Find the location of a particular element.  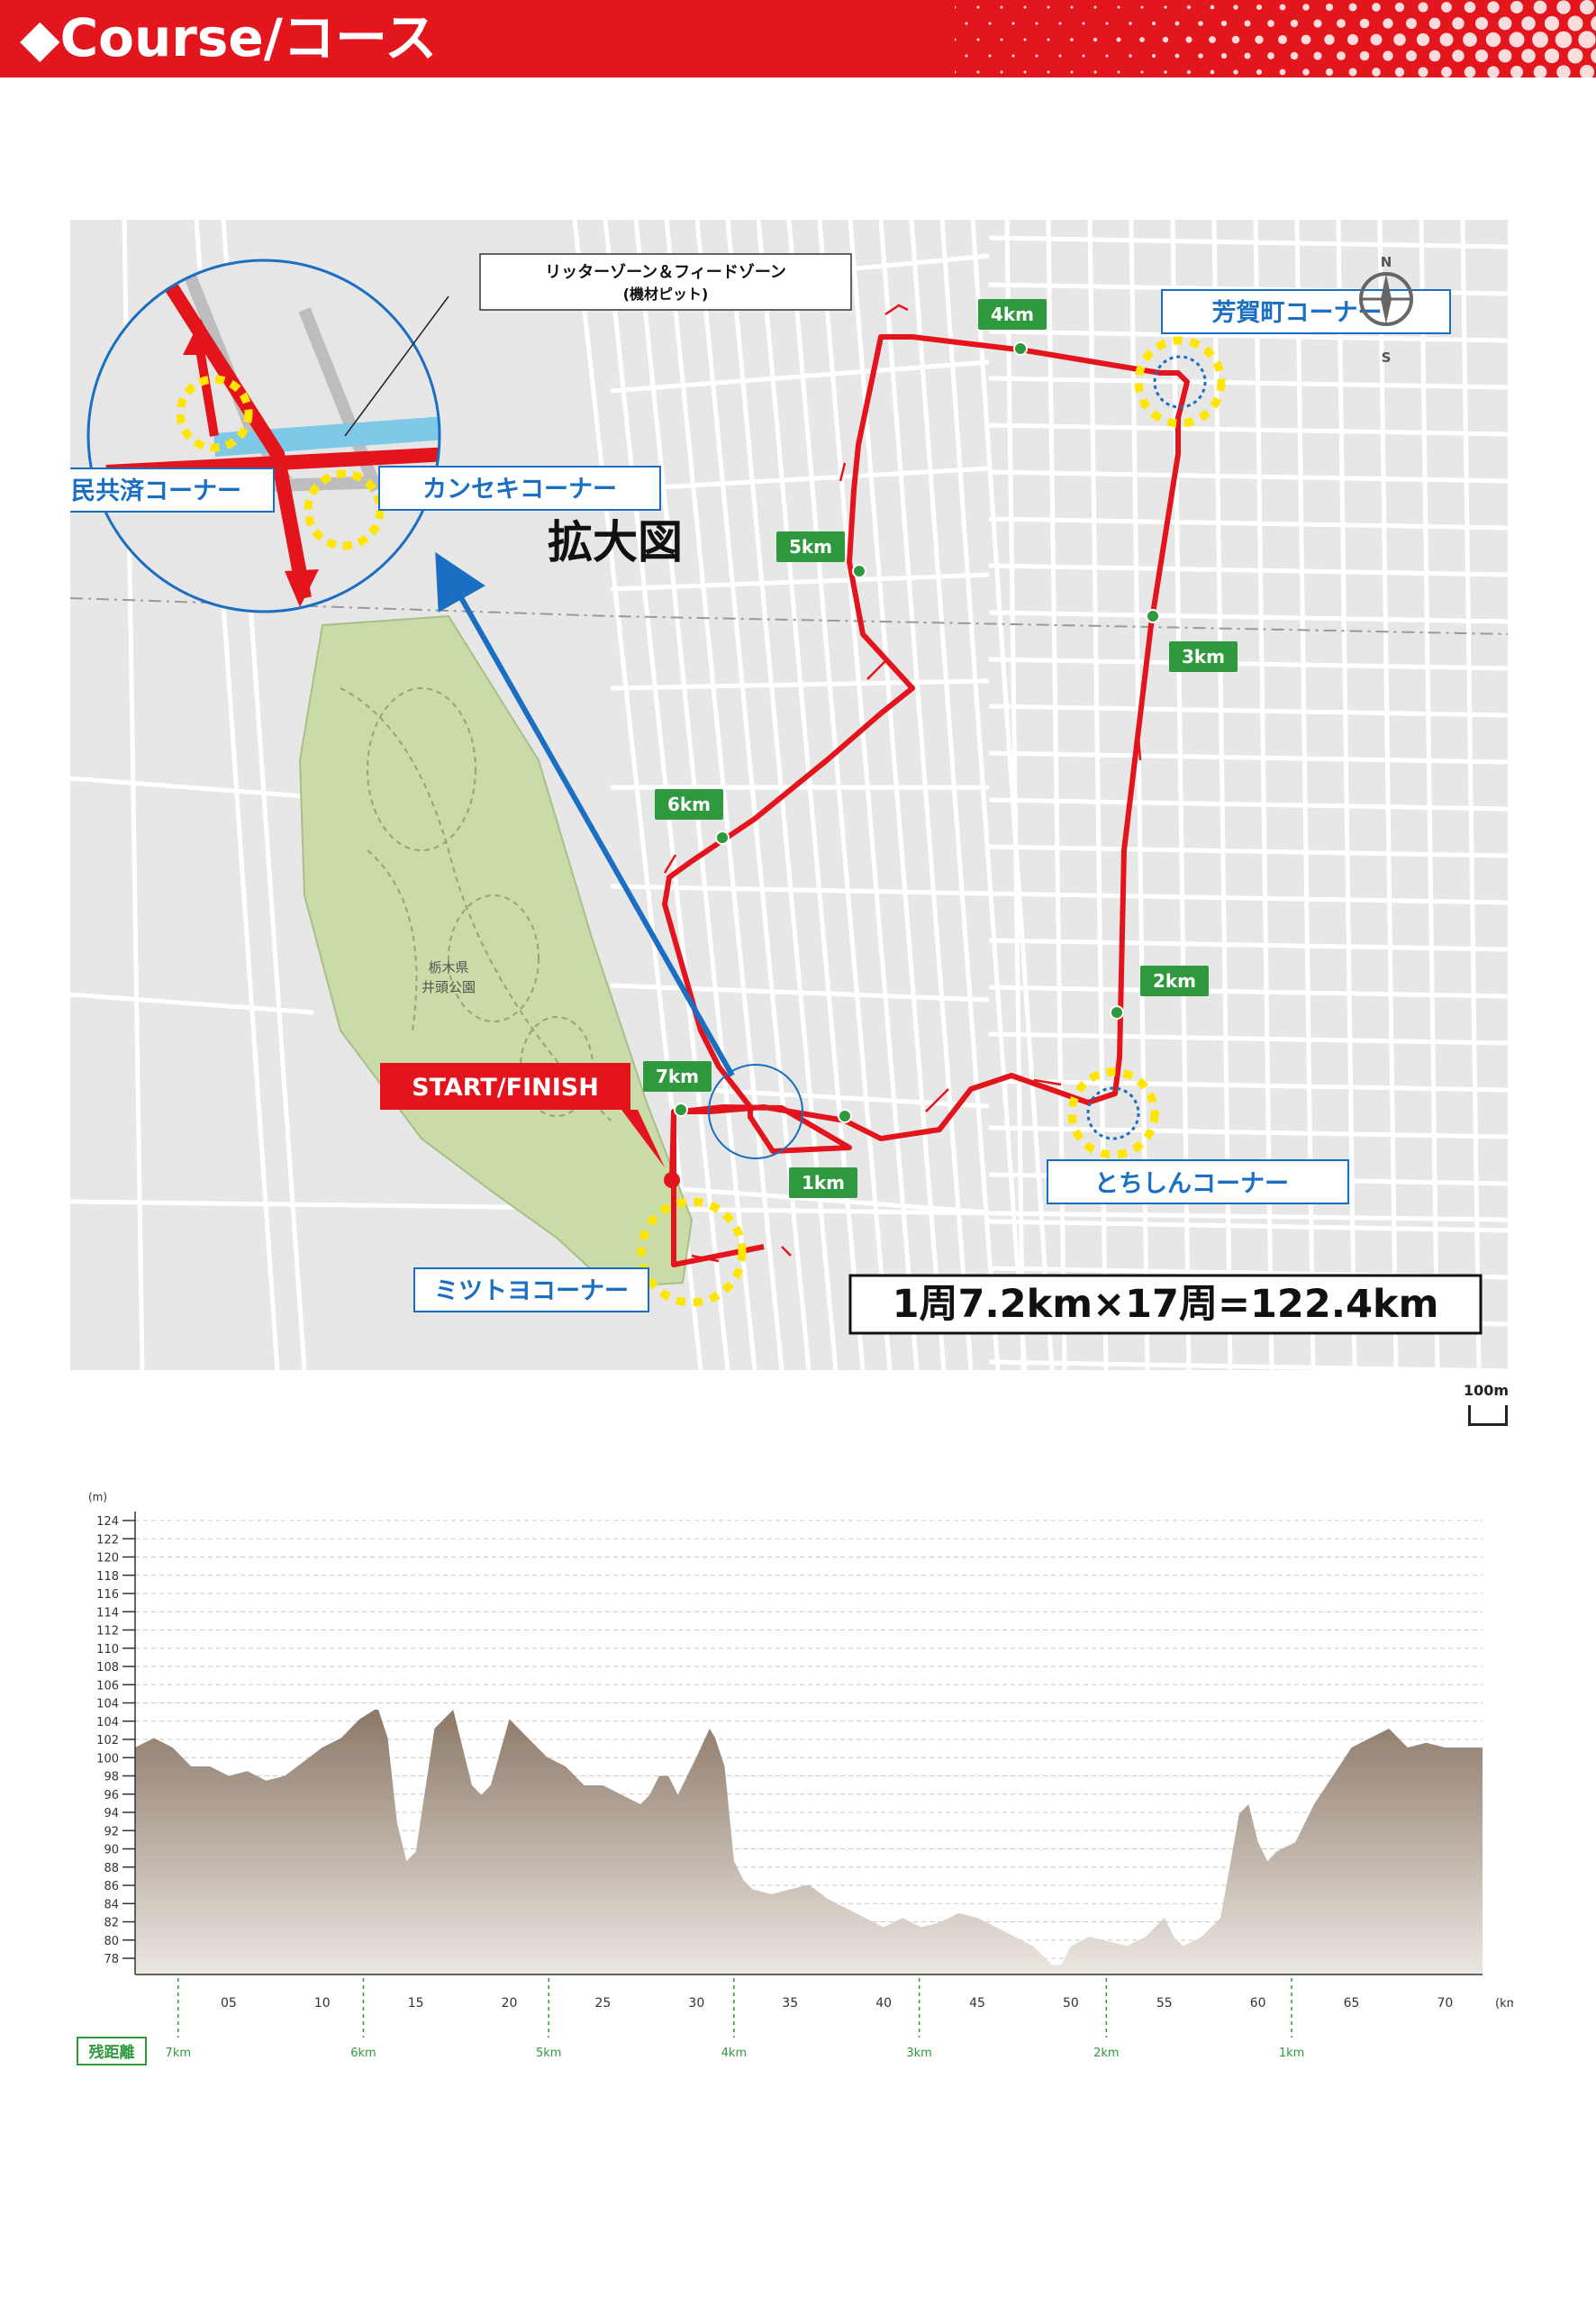

remaining-tick-label: 7km is located at coordinates (178, 2053).